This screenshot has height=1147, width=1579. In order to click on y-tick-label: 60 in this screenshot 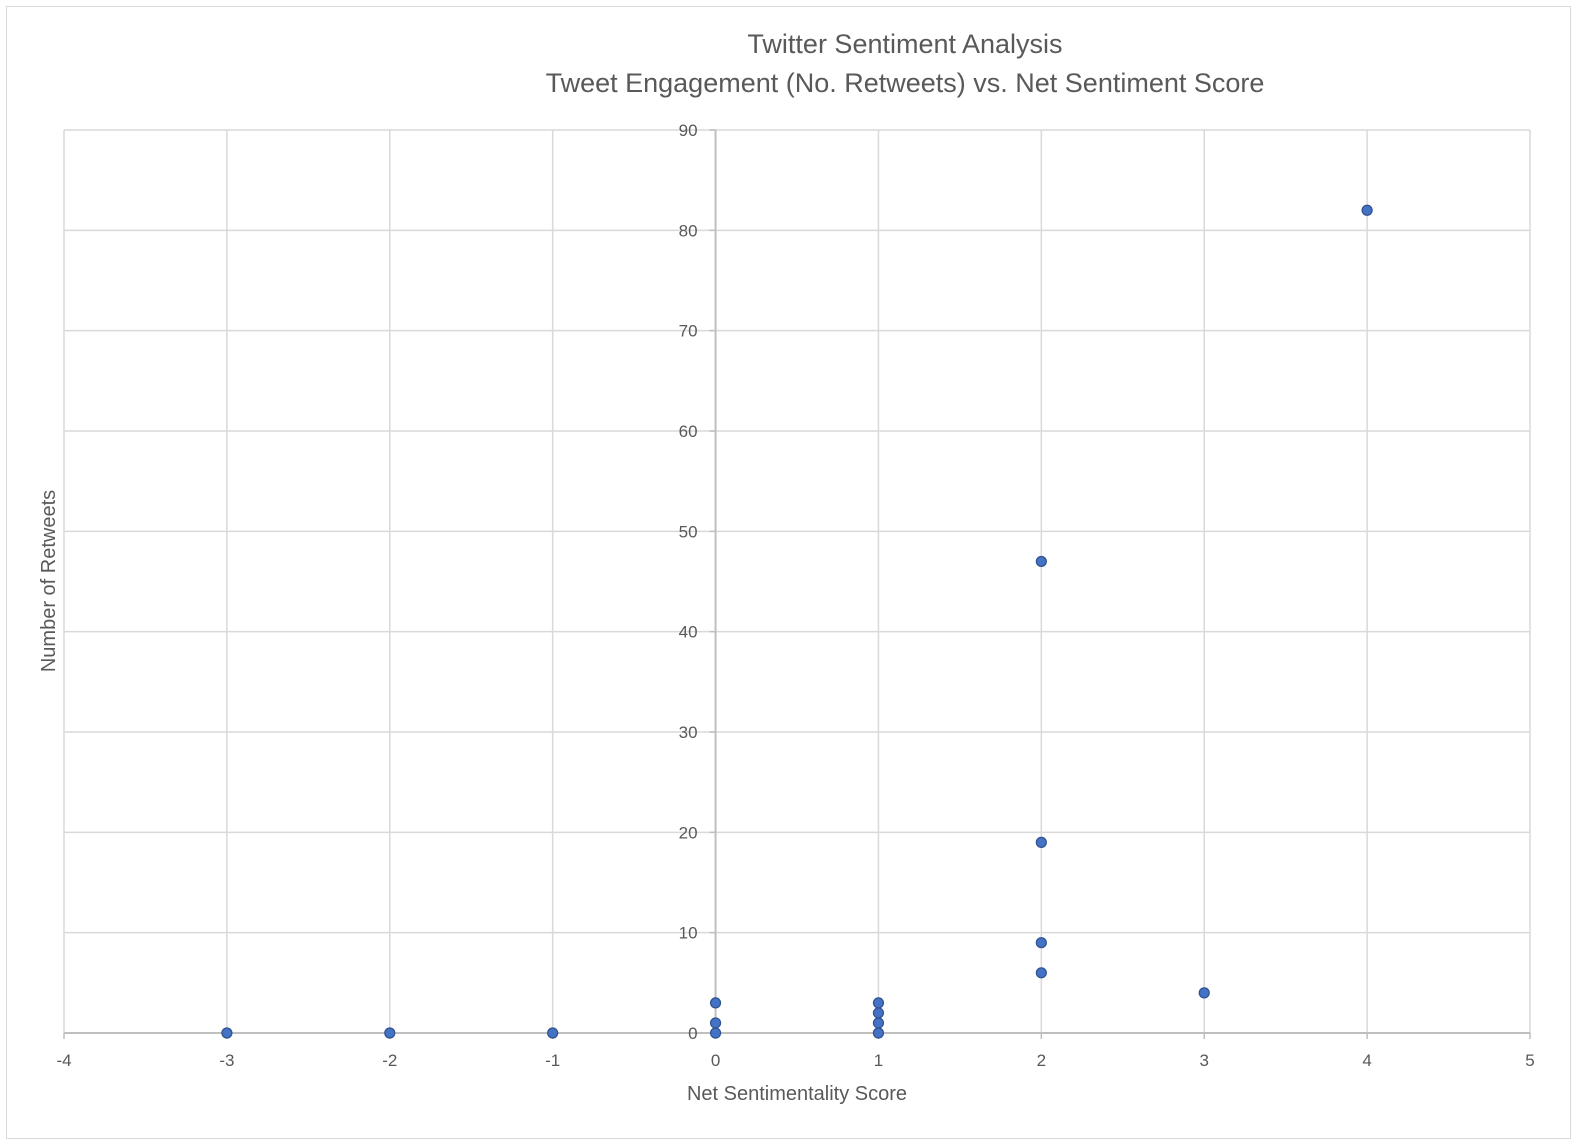, I will do `click(688, 431)`.